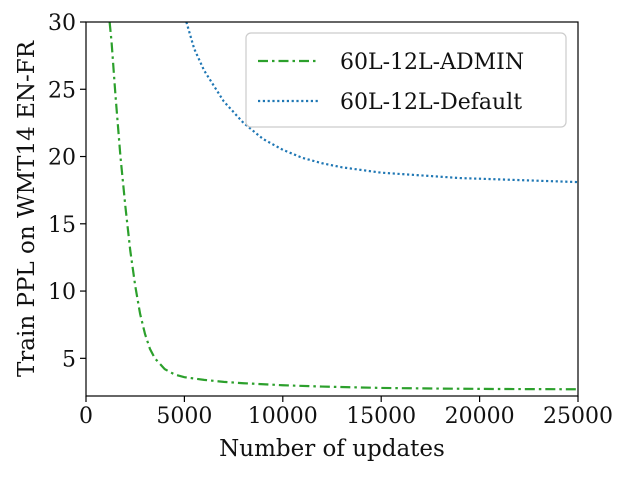  I want to click on y-tick-label: 25, so click(62, 90).